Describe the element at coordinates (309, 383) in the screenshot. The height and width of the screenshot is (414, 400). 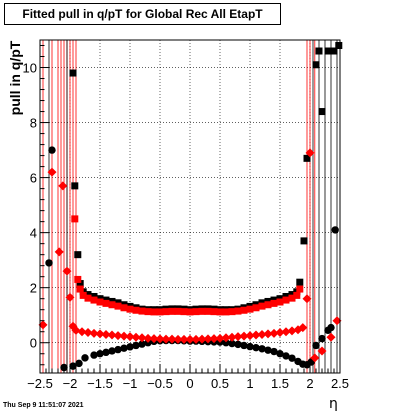
I see `x-tick-label: 2` at that location.